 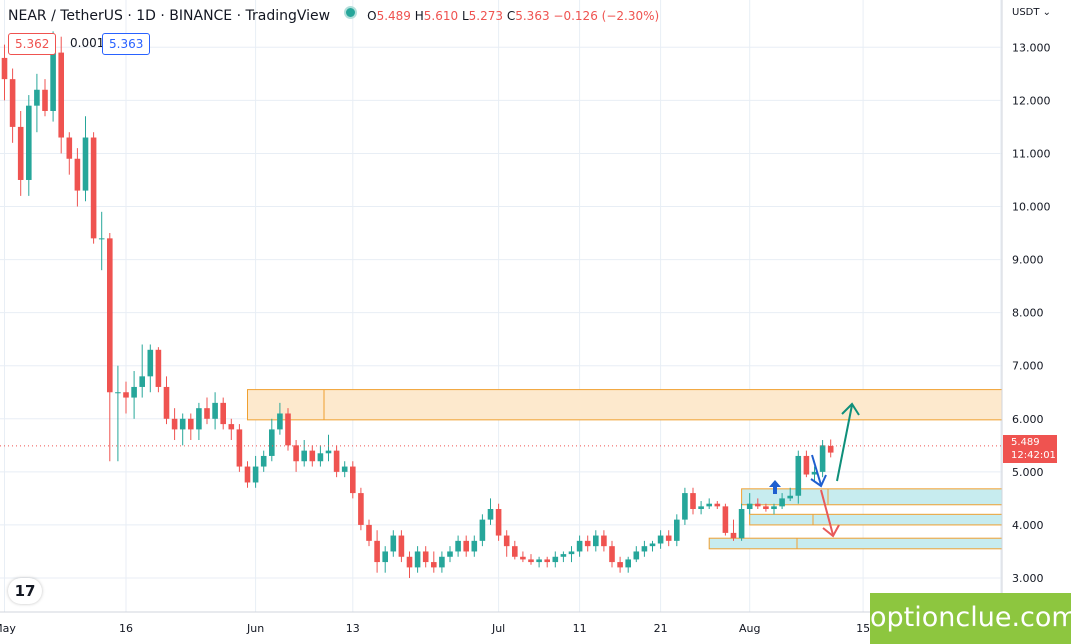 What do you see at coordinates (1033, 455) in the screenshot?
I see `candle-countdown: 12:42:01` at bounding box center [1033, 455].